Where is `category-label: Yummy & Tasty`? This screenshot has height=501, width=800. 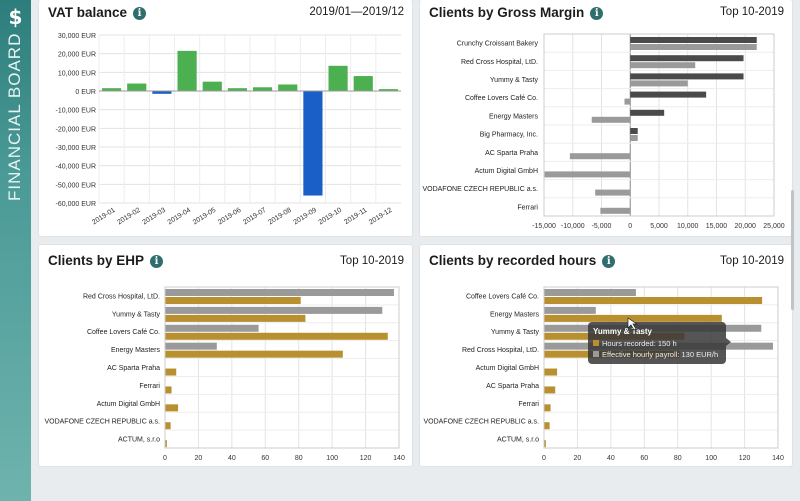 category-label: Yummy & Tasty is located at coordinates (136, 314).